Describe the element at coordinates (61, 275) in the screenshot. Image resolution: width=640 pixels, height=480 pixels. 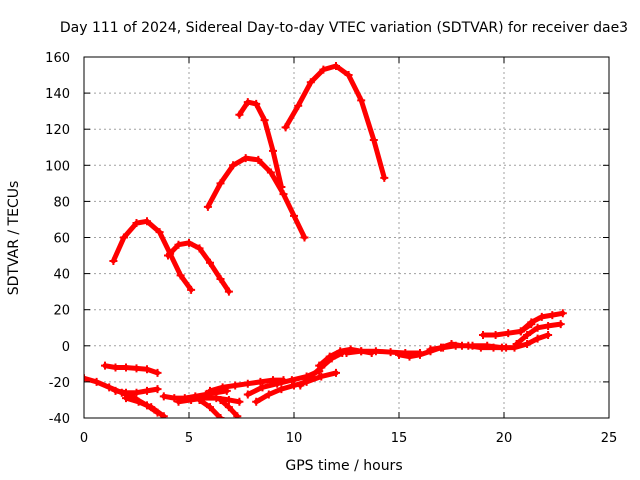
I see `y-tick-label: 40` at that location.